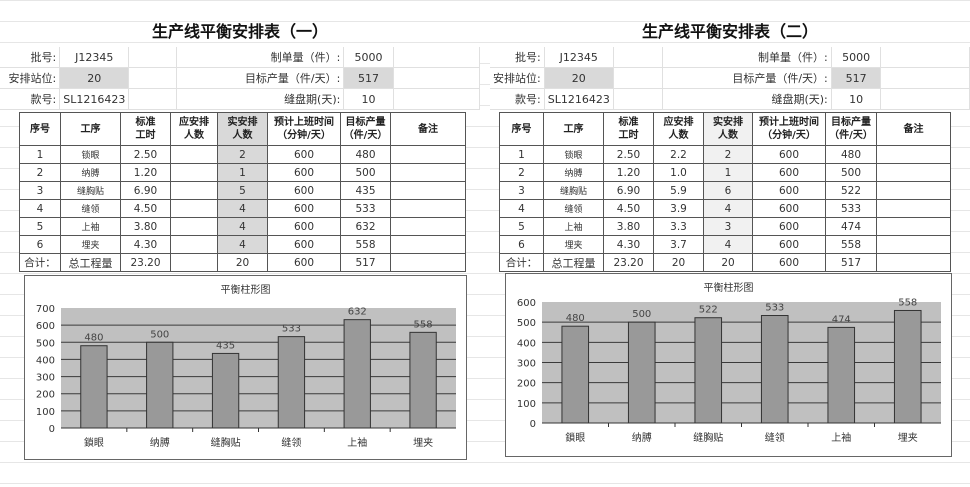  What do you see at coordinates (851, 262) in the screenshot?
I see `total-cell: 517` at bounding box center [851, 262].